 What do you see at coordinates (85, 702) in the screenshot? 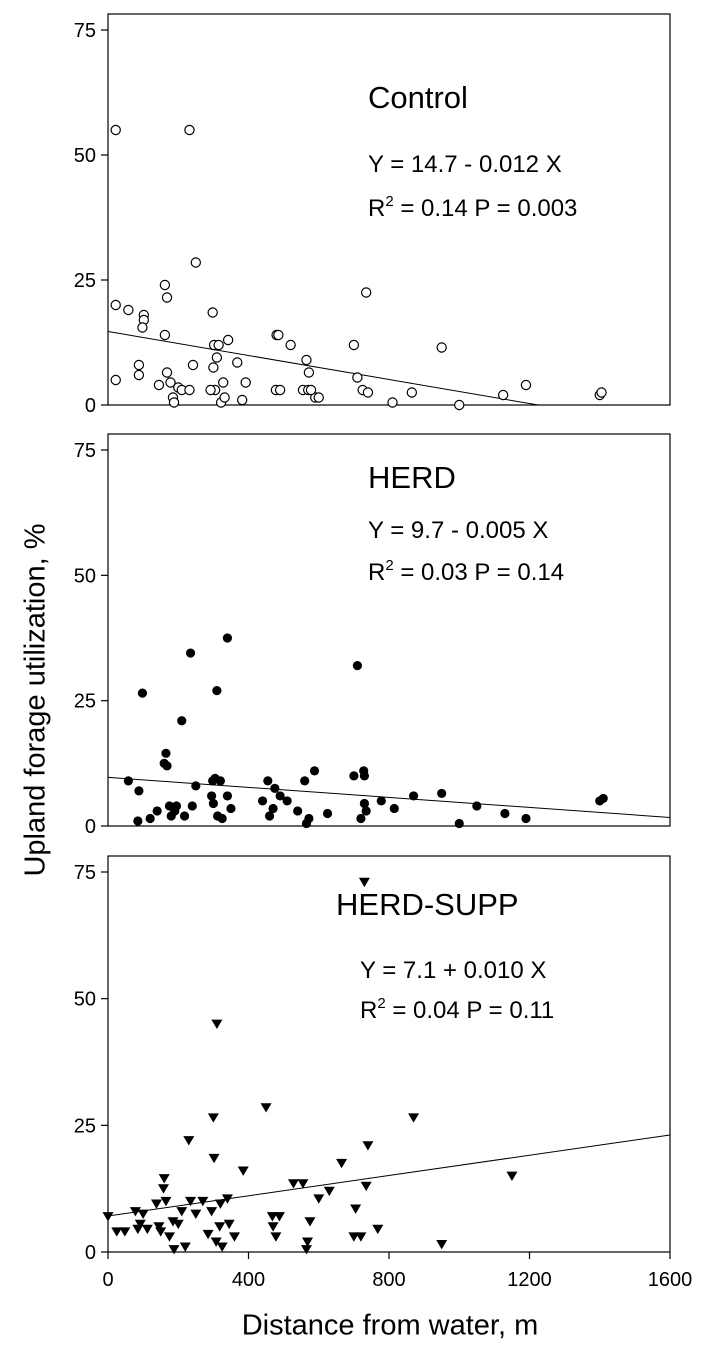
I see `y-tick-label: 25` at bounding box center [85, 702].